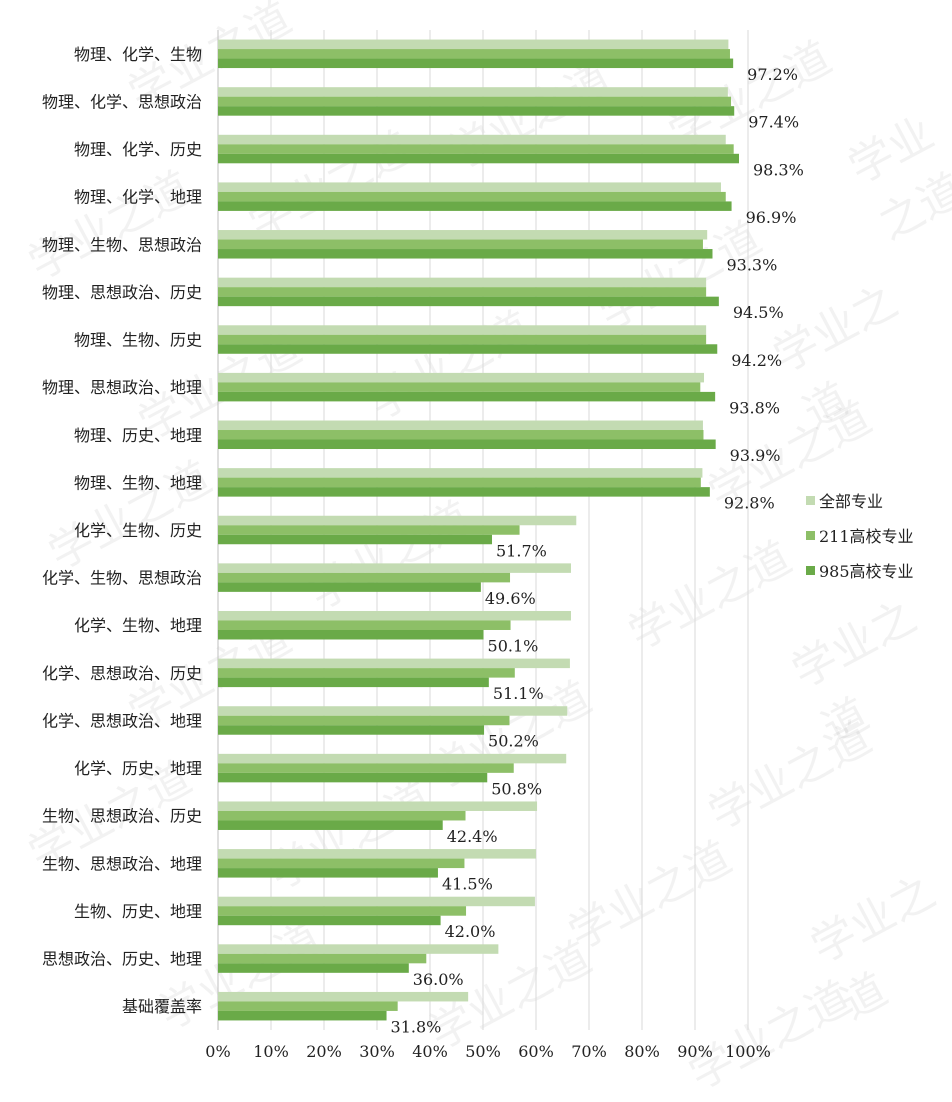  What do you see at coordinates (138, 768) in the screenshot?
I see `category-label: 化学、历史、地理` at bounding box center [138, 768].